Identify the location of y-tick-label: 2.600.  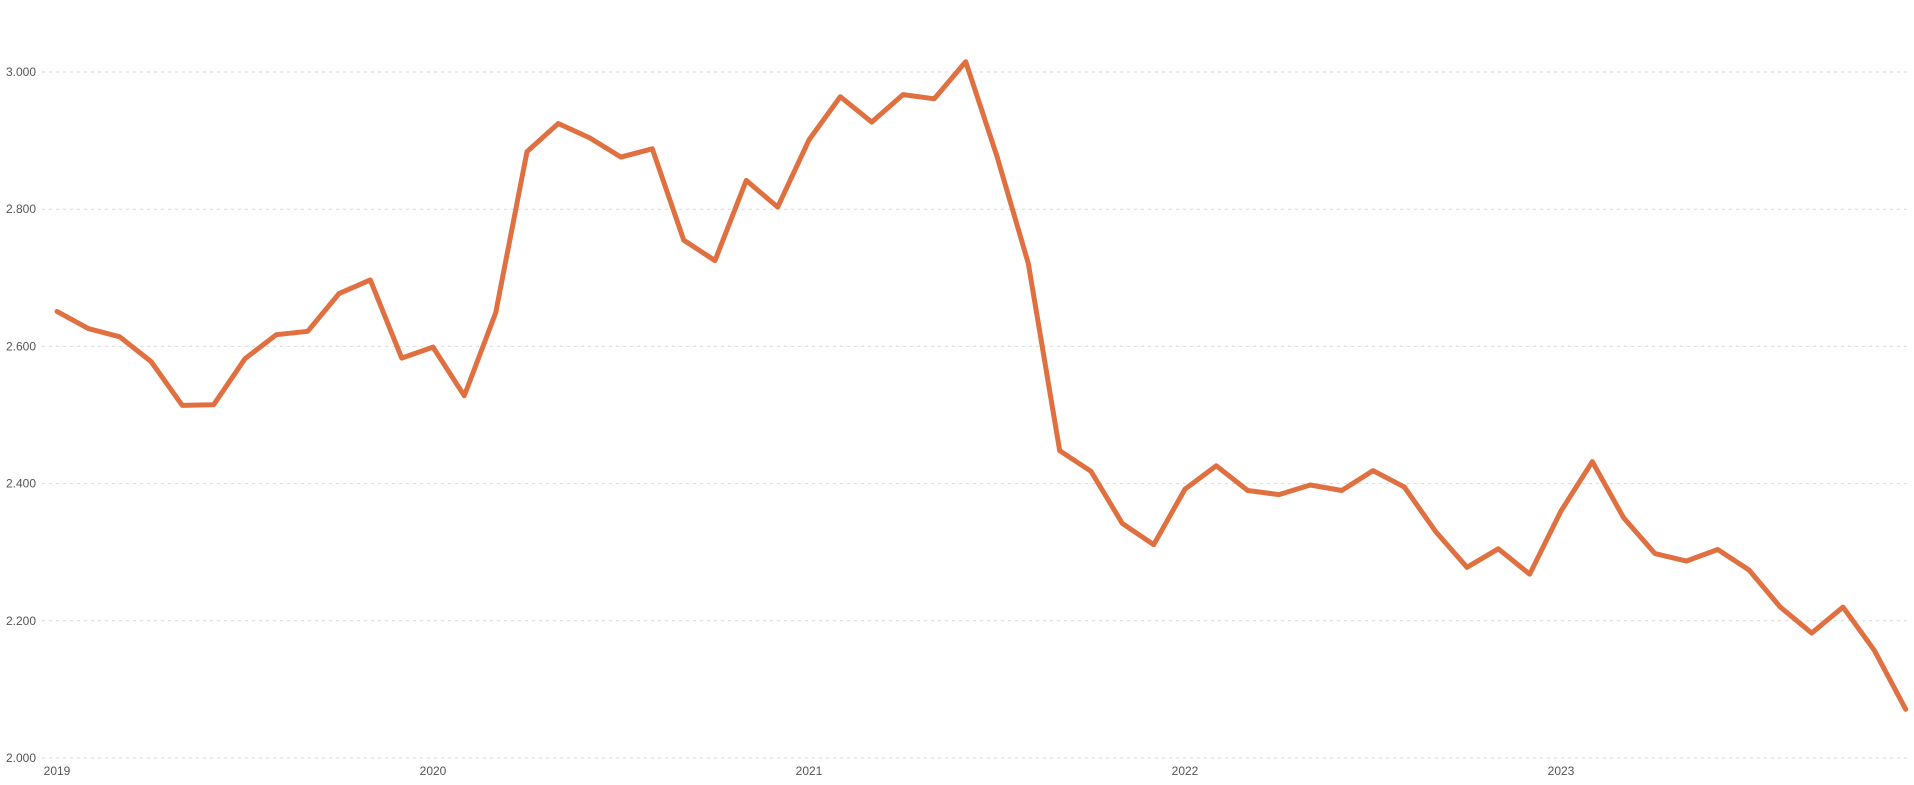
(21, 346).